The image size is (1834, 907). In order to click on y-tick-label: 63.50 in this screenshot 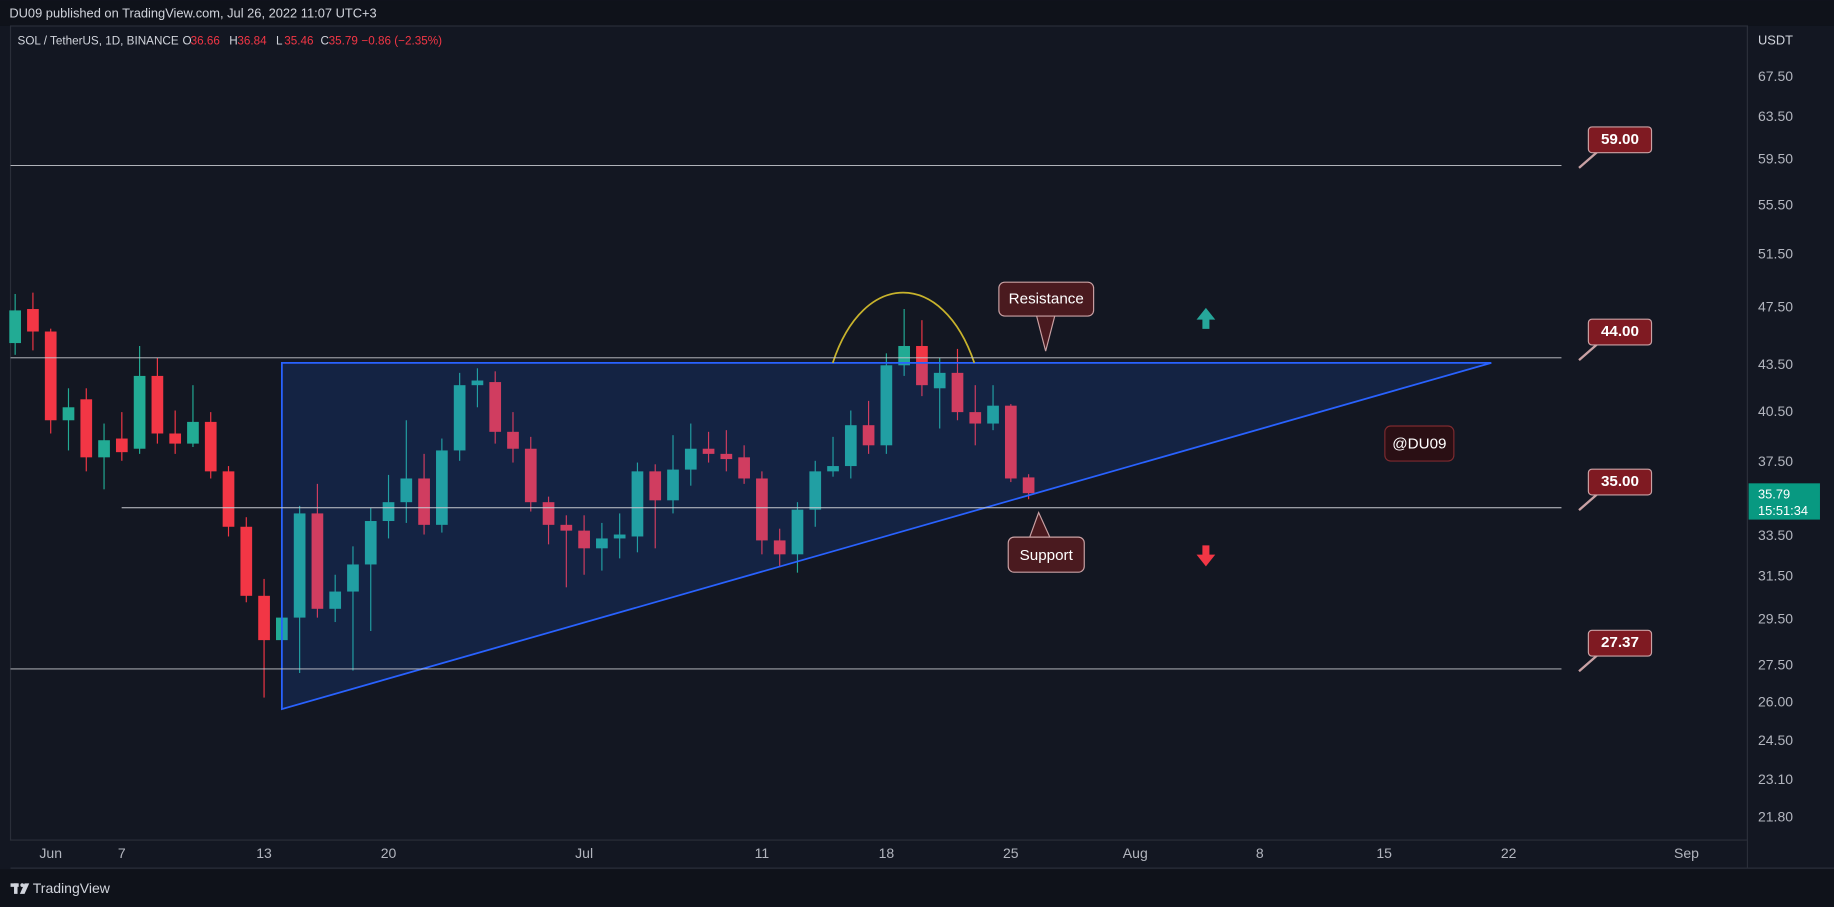, I will do `click(1775, 116)`.